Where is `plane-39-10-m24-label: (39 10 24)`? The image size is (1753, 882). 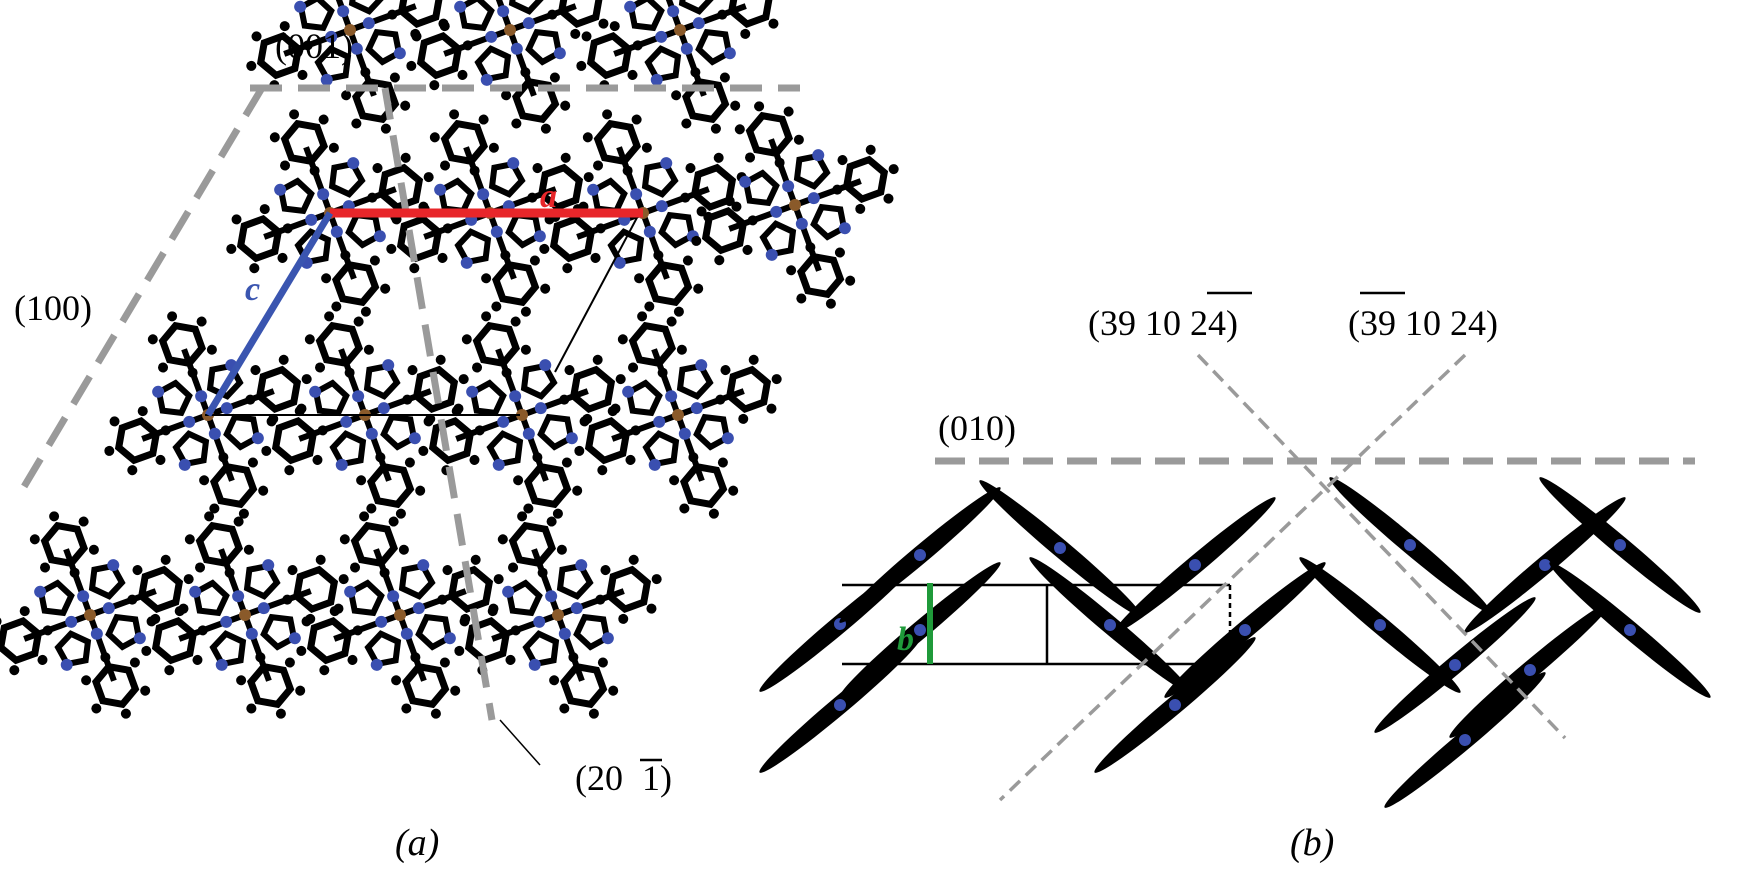
plane-39-10-m24-label: (39 10 24) is located at coordinates (1170, 317).